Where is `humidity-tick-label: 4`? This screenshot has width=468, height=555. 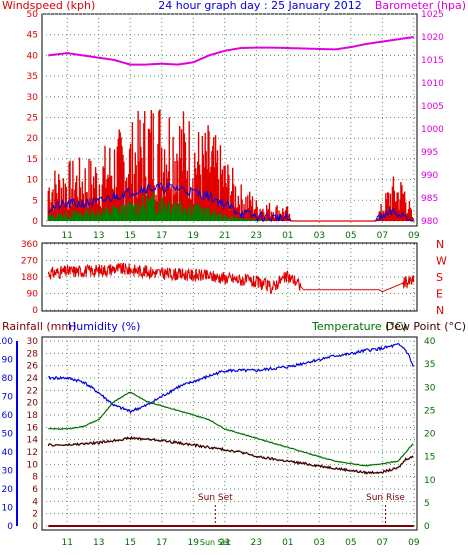 humidity-tick-label: 4 is located at coordinates (35, 502).